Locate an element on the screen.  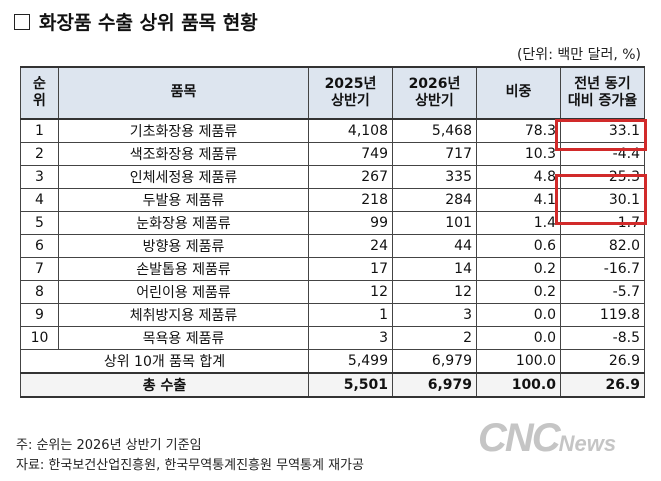
share-cell: 4.8 is located at coordinates (518, 177).